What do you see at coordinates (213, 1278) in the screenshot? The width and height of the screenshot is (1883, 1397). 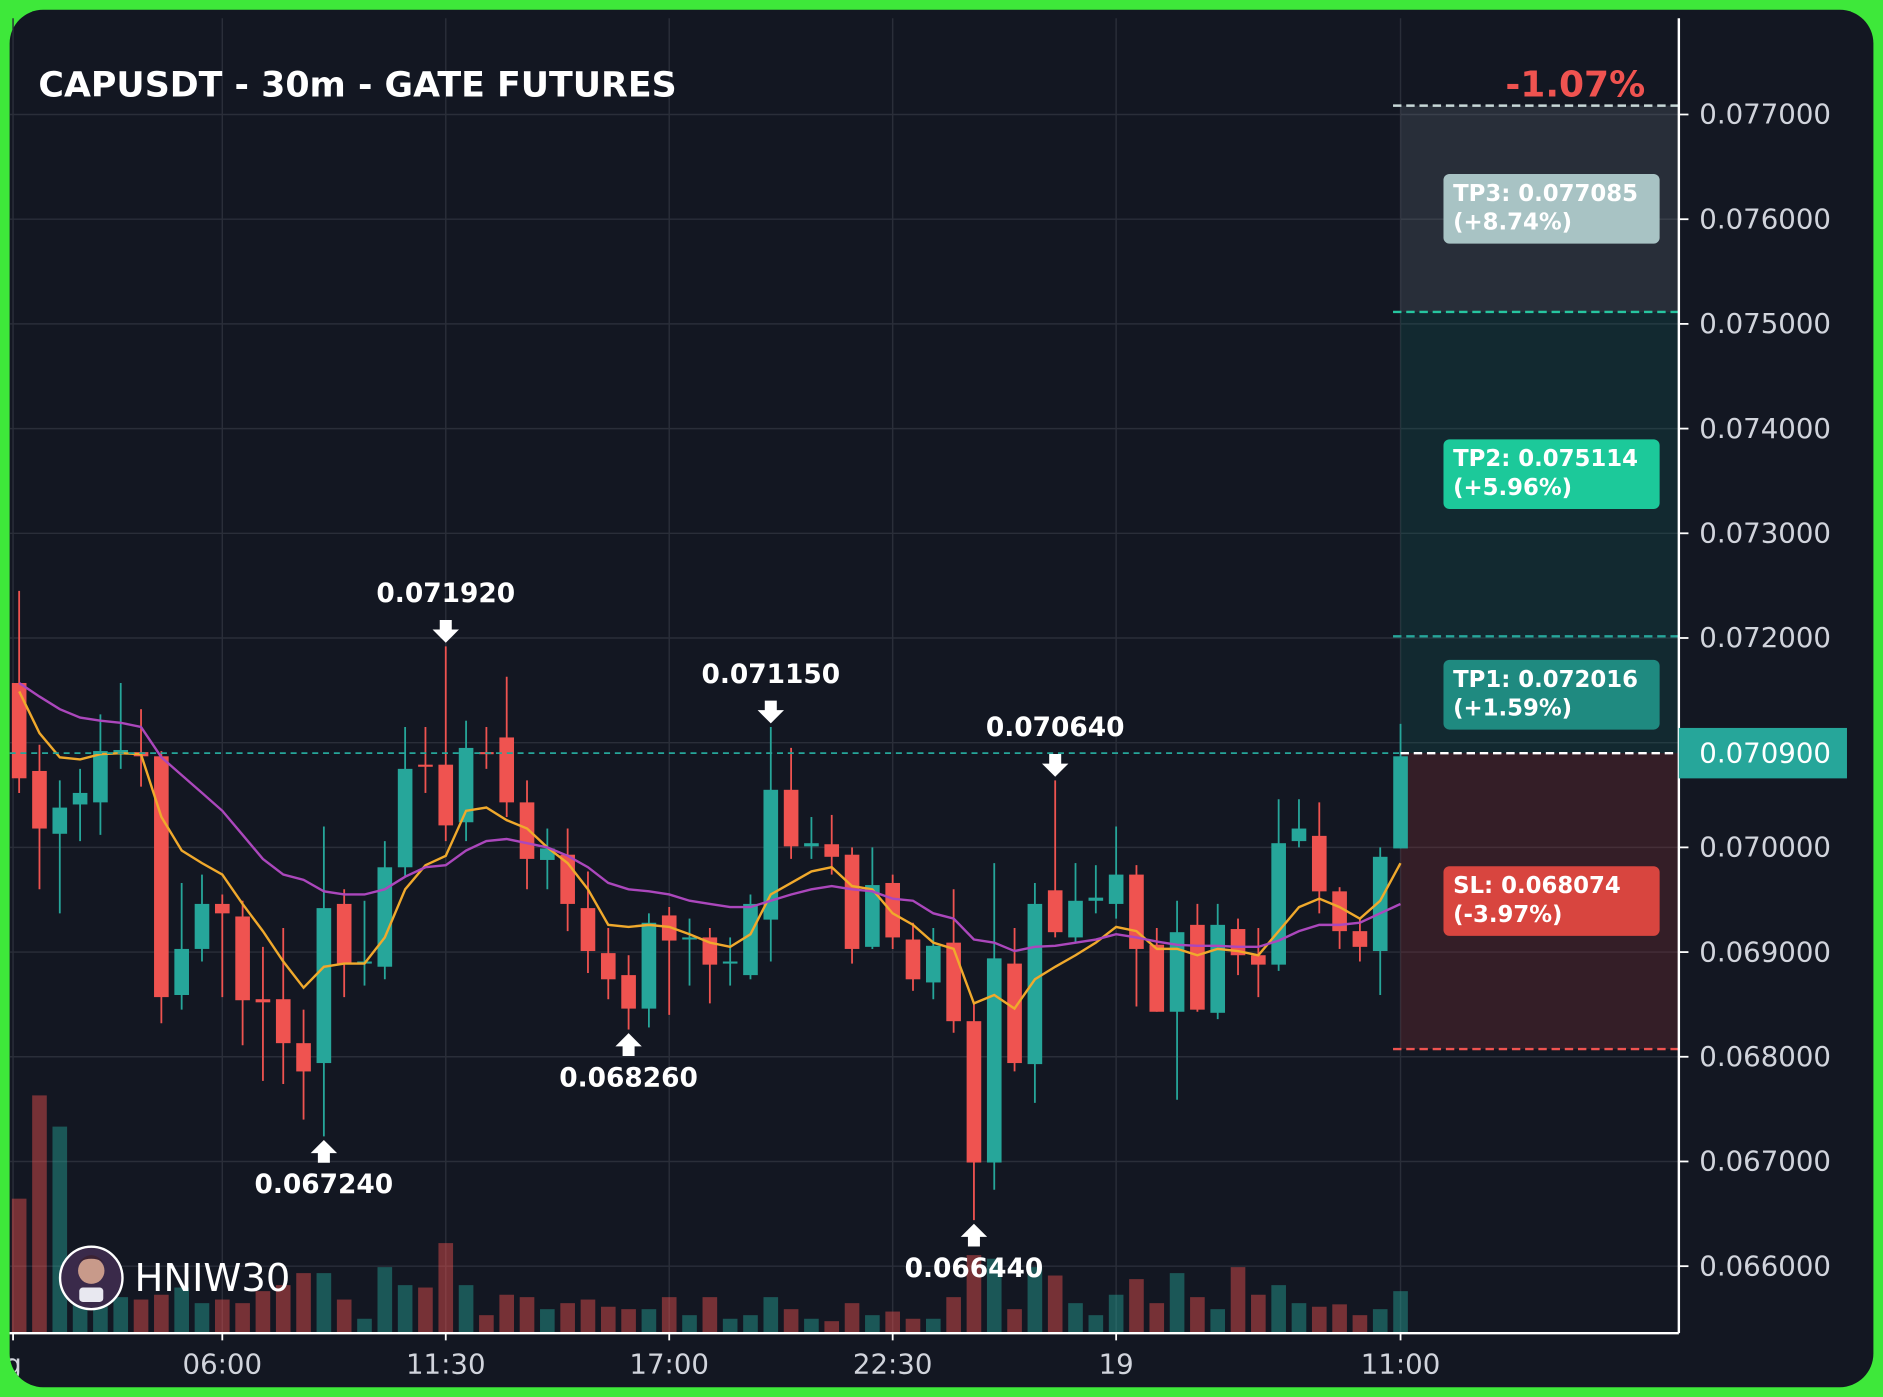 I see `watermark-text: HNIW30` at bounding box center [213, 1278].